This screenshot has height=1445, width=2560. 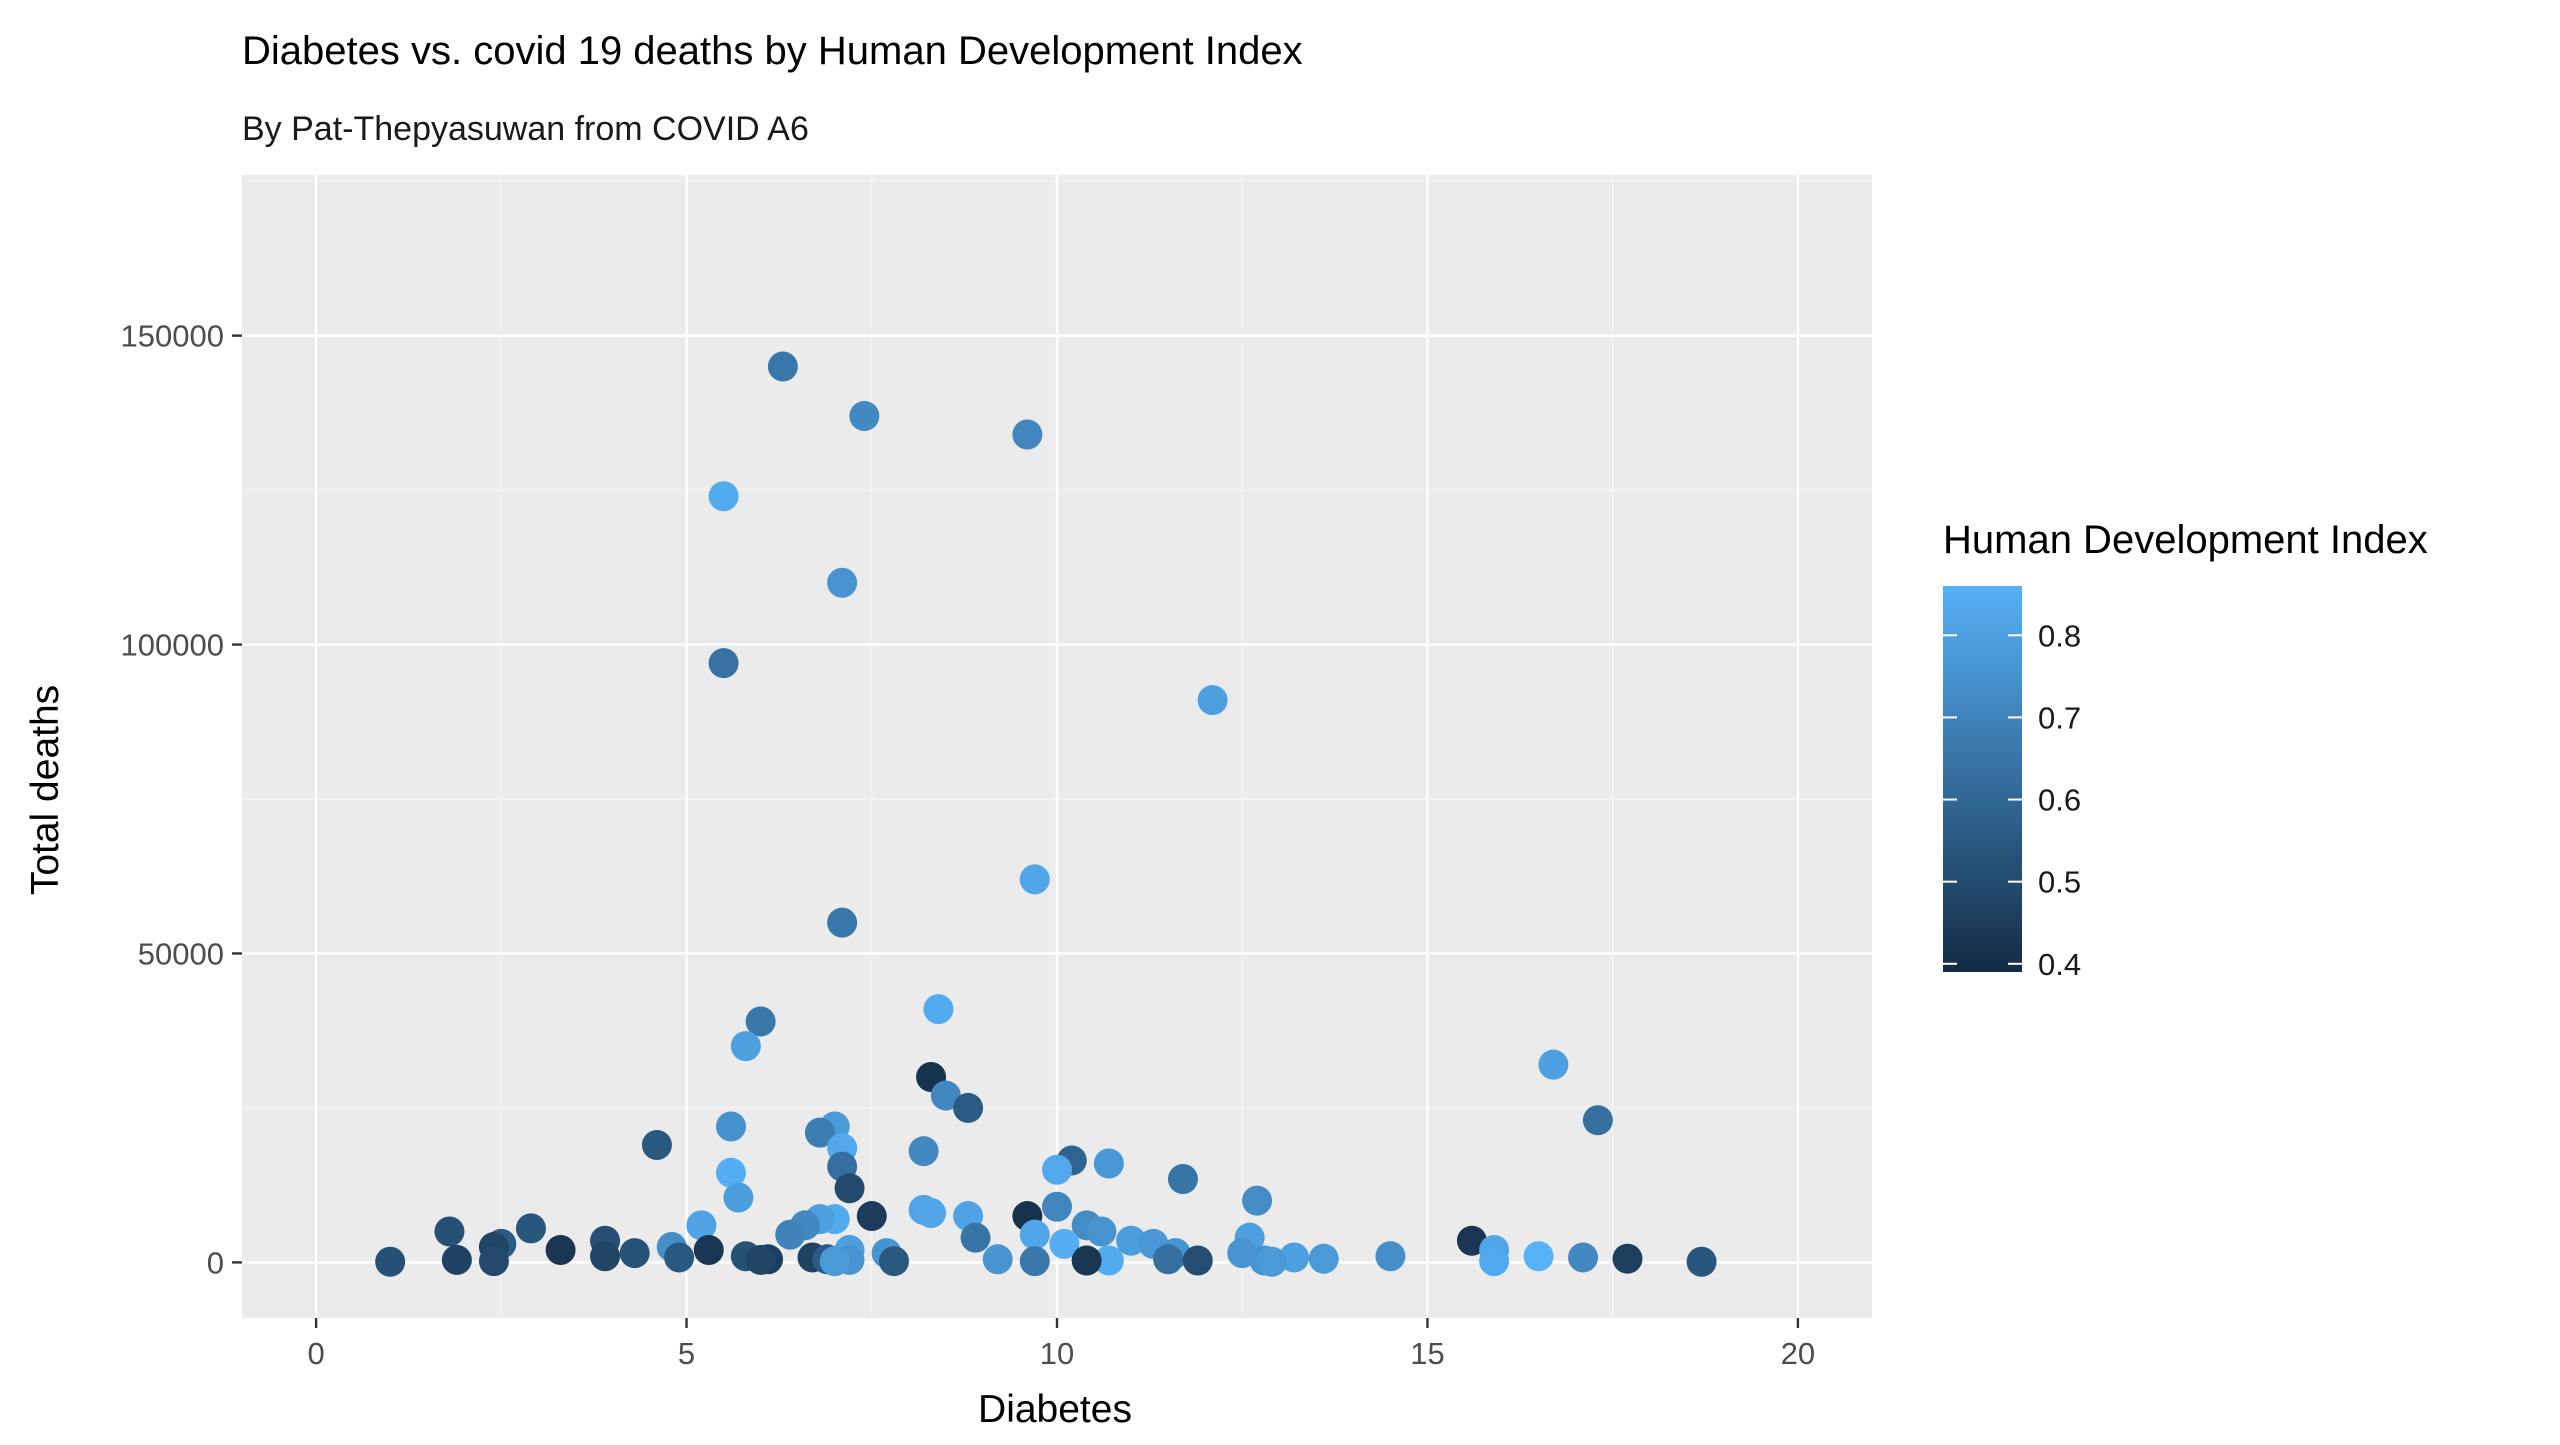 I want to click on legend-colorbar, so click(x=1982, y=779).